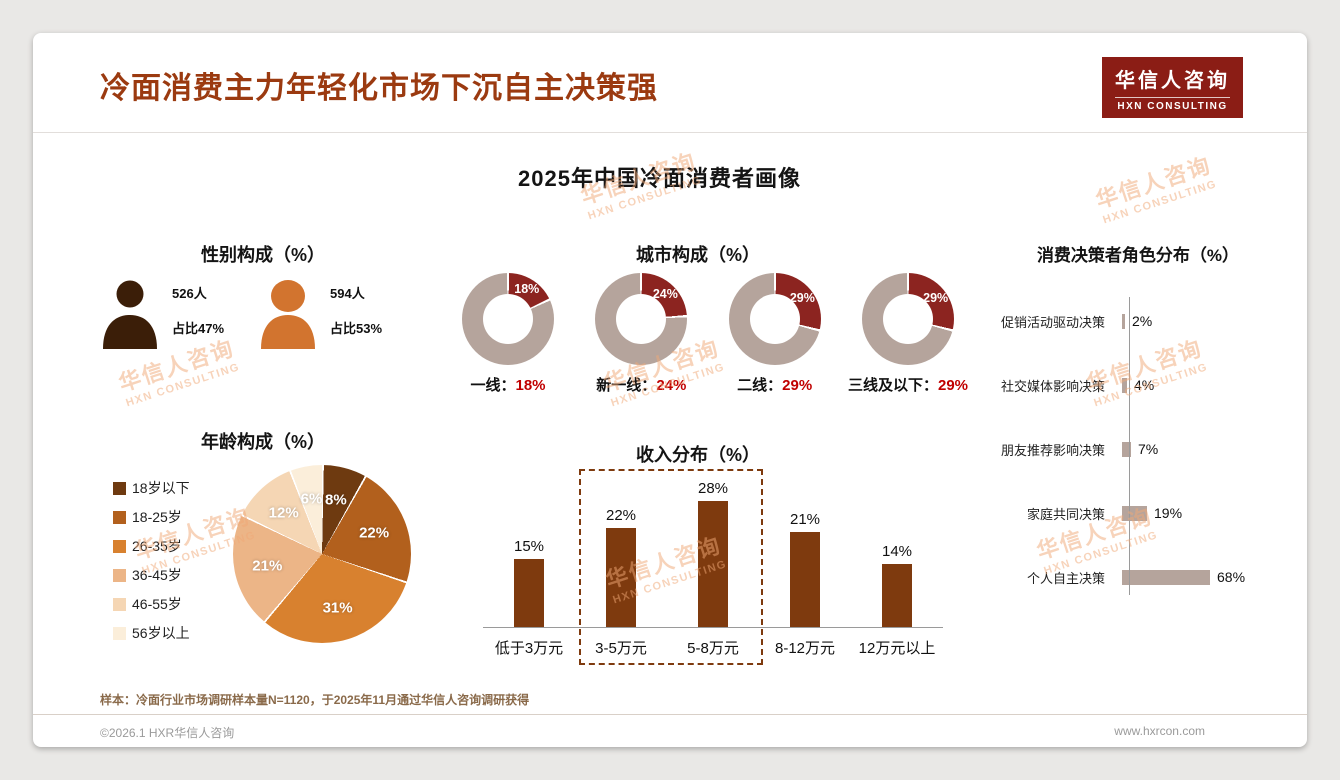  What do you see at coordinates (151, 575) in the screenshot?
I see `legend-item: 36-45岁` at bounding box center [151, 575].